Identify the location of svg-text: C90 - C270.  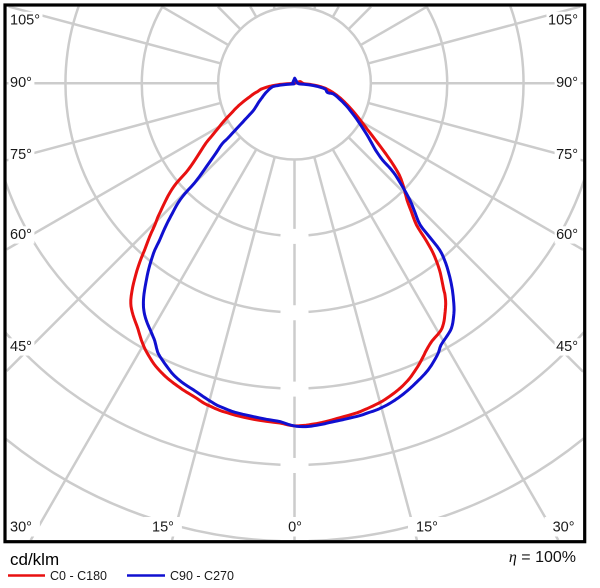
(202, 576).